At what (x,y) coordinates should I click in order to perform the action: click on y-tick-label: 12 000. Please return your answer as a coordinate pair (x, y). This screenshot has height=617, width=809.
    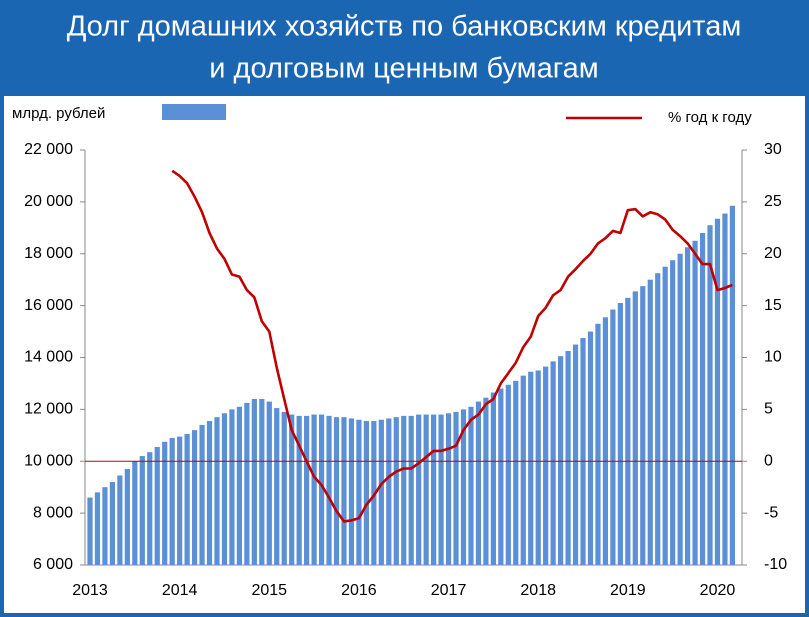
    Looking at the image, I should click on (48, 409).